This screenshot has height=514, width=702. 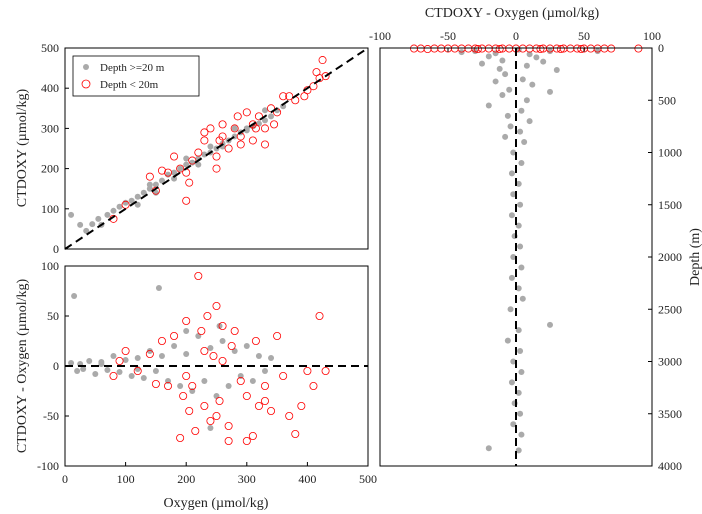 I want to click on y-tick-label-4: 100, so click(x=50, y=266).